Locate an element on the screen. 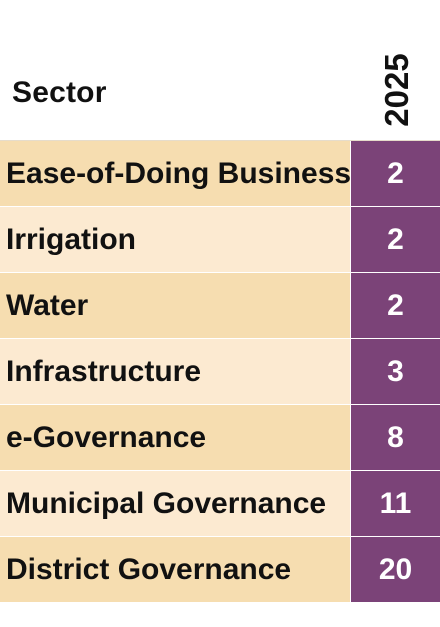  sector-label: Municipal Governance is located at coordinates (166, 503).